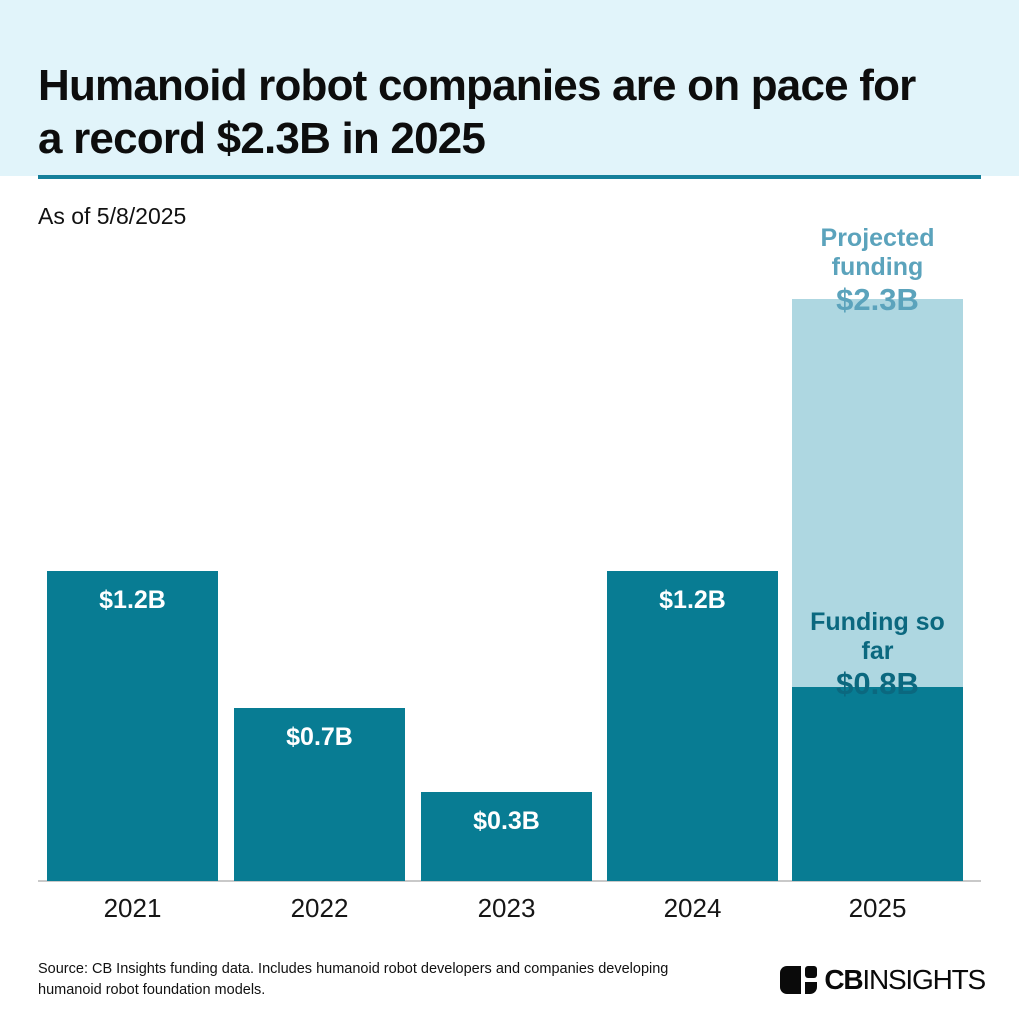 The height and width of the screenshot is (1024, 1019). What do you see at coordinates (877, 252) in the screenshot?
I see `projected-funding-label: Projected funding` at bounding box center [877, 252].